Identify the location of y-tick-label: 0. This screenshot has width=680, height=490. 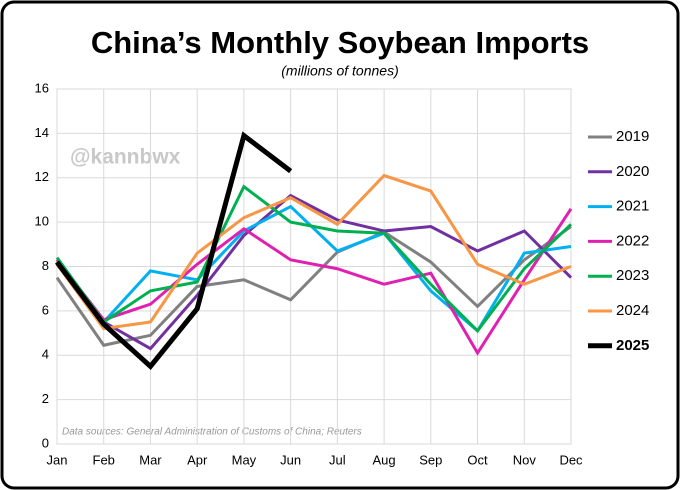
(45, 442).